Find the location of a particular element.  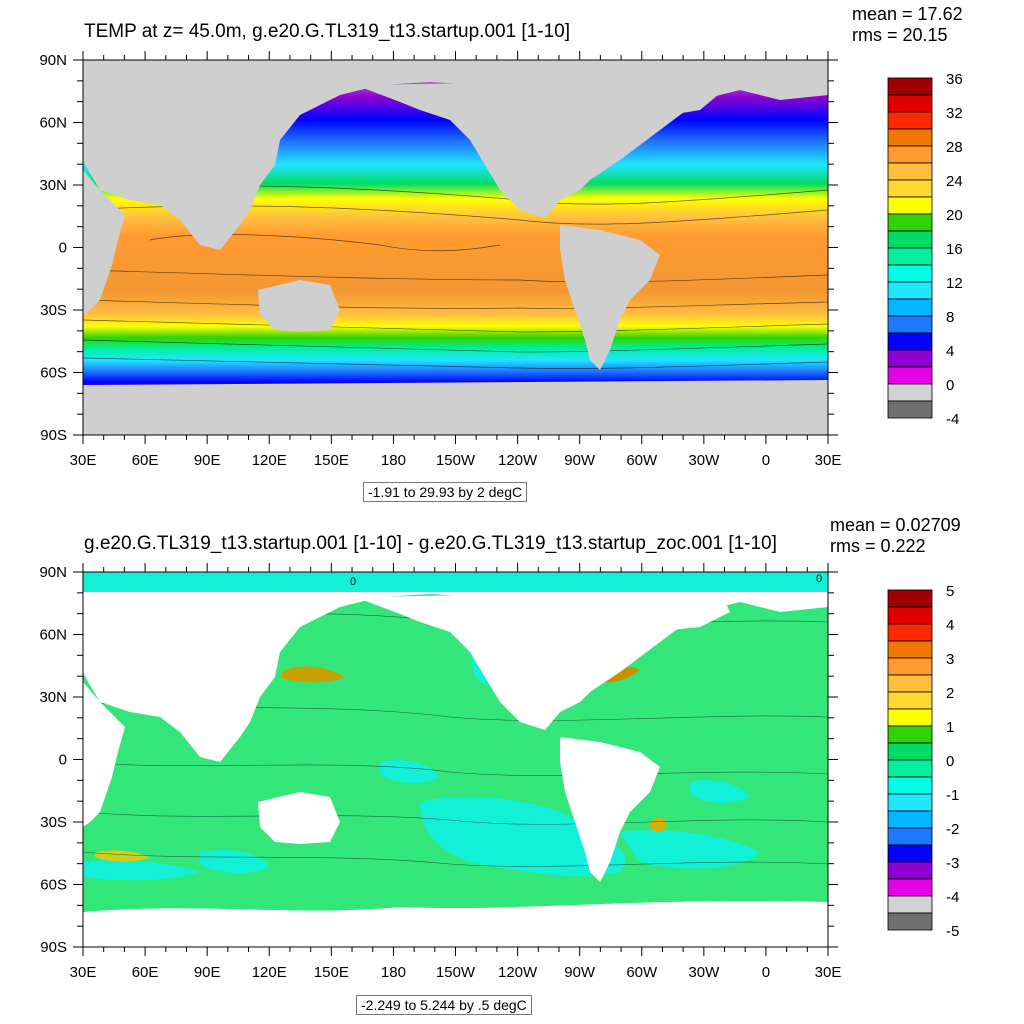

colorbar-label: 3 is located at coordinates (950, 659).